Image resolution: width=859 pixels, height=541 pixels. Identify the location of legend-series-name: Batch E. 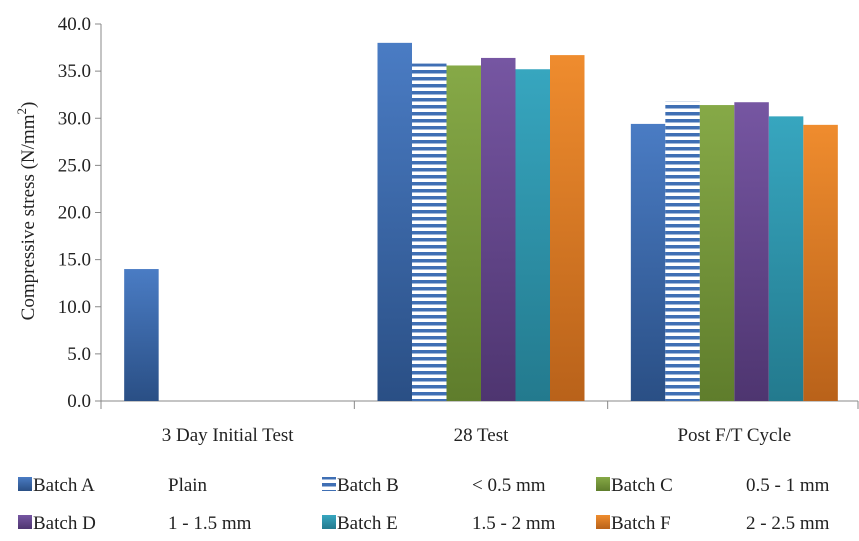
(367, 523).